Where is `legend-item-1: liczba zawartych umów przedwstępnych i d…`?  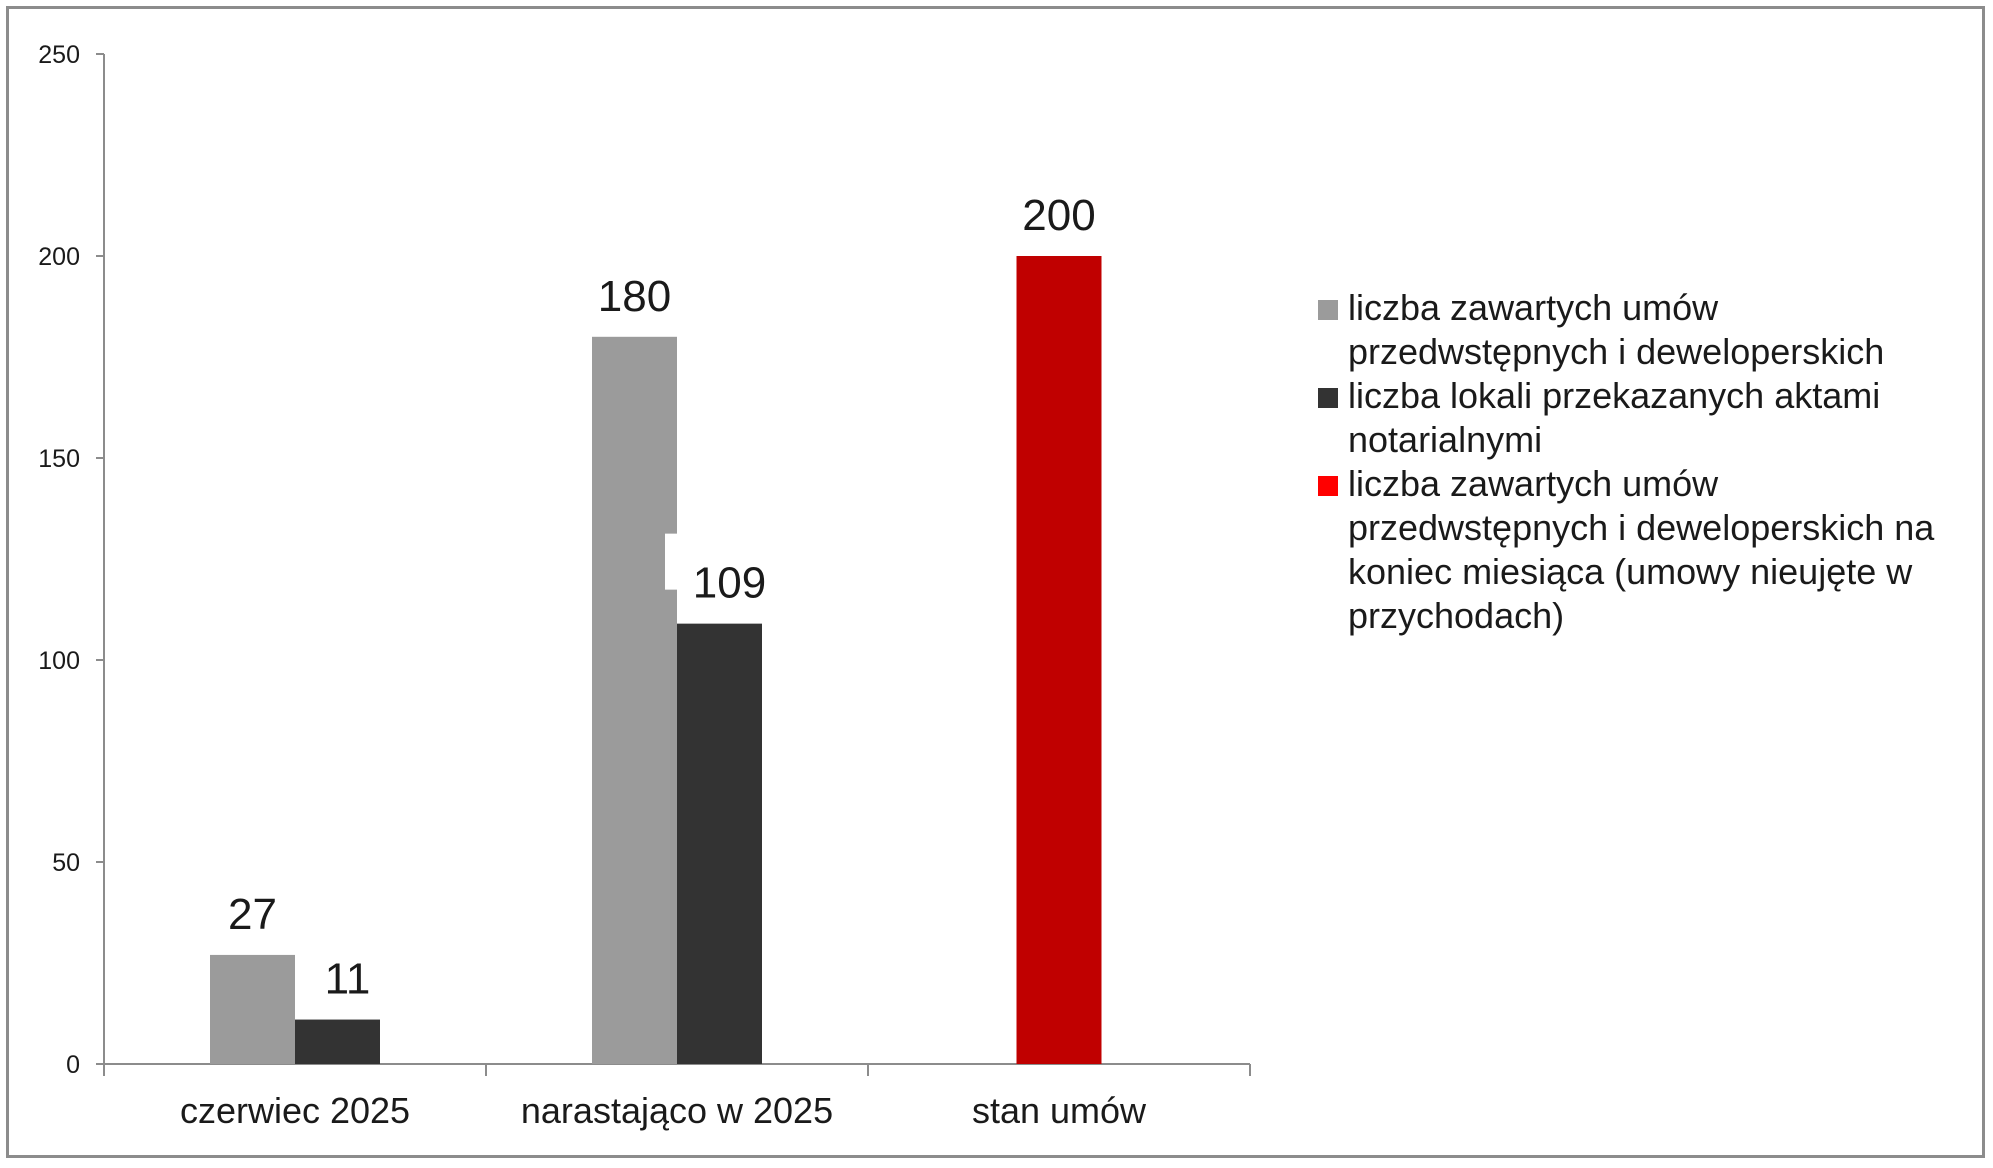
legend-item-1: liczba zawartych umów przedwstępnych i d… is located at coordinates (1638, 330).